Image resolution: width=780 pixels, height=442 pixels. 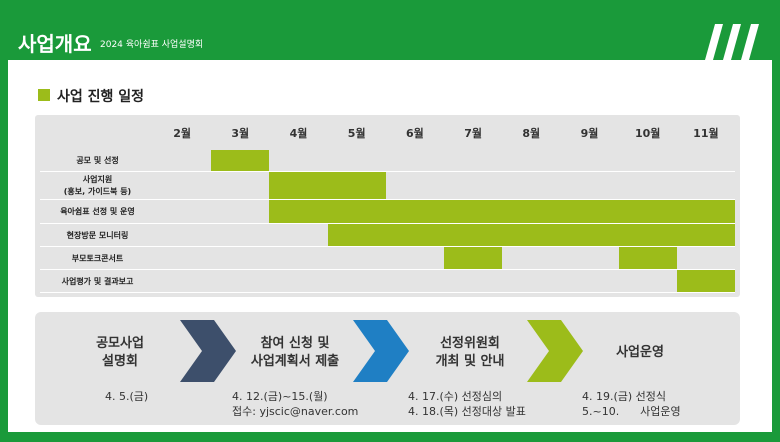 What do you see at coordinates (295, 361) in the screenshot?
I see `step-title: 사업계획서 제출` at bounding box center [295, 361].